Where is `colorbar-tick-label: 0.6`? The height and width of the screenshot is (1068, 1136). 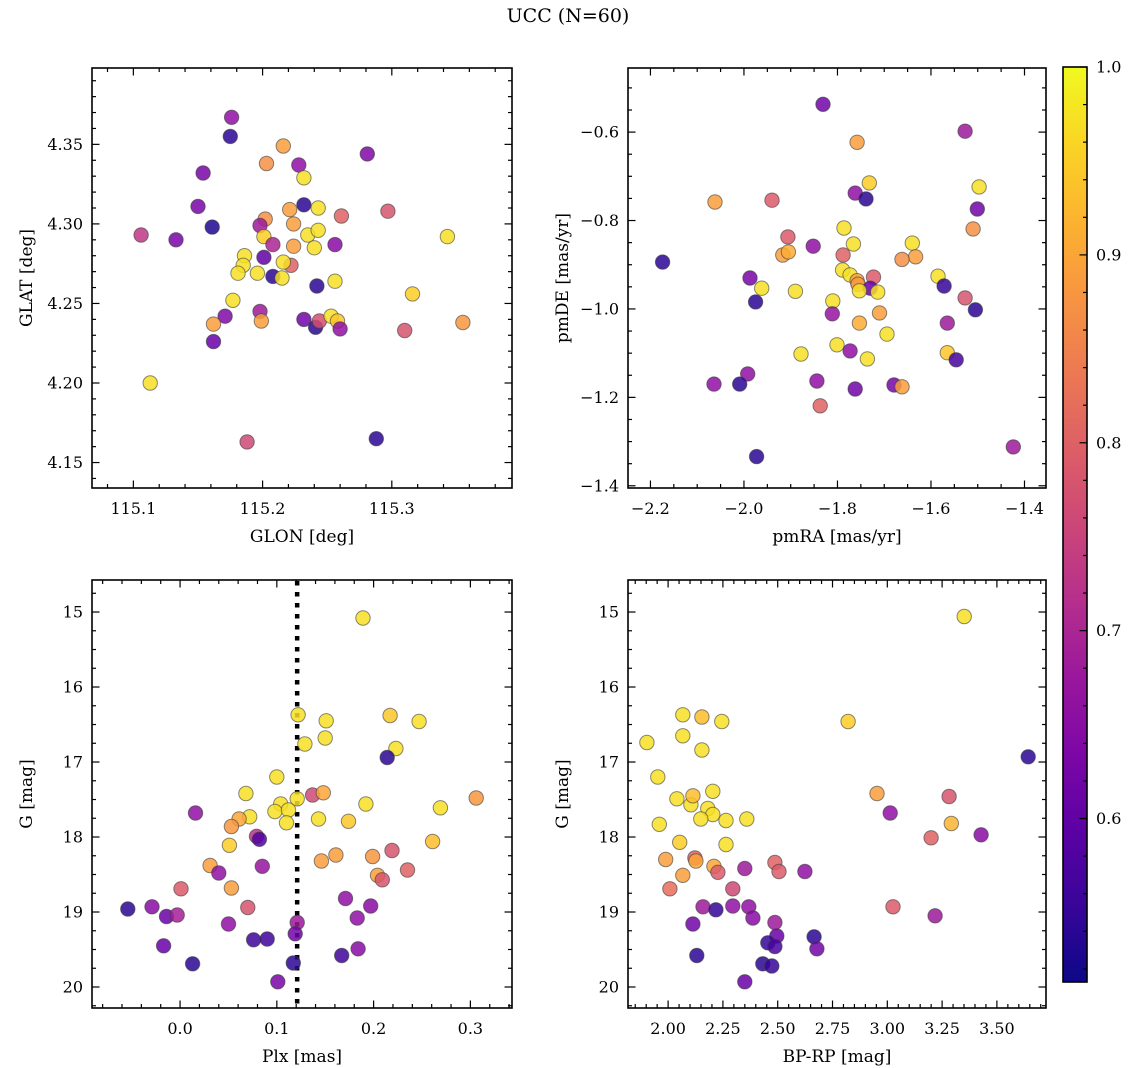
colorbar-tick-label: 0.6 is located at coordinates (1108, 818).